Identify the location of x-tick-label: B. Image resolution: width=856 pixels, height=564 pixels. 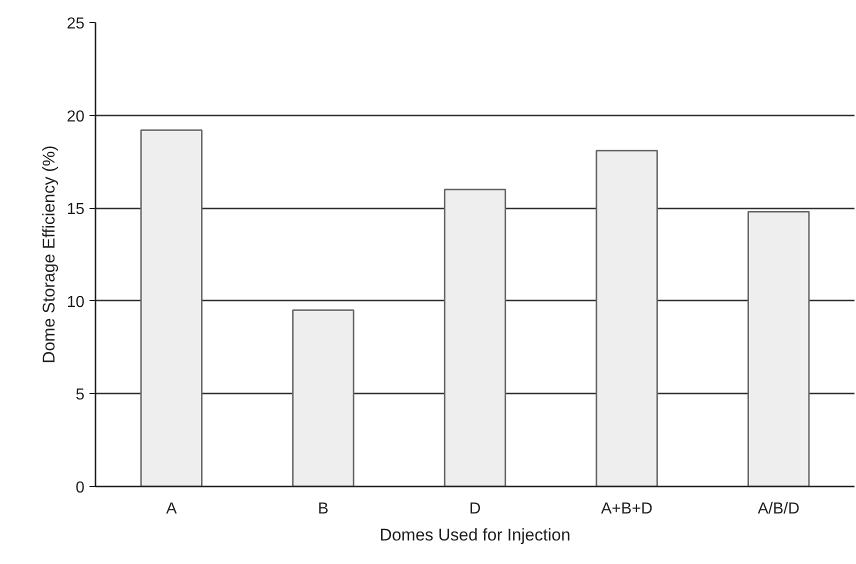
(323, 509).